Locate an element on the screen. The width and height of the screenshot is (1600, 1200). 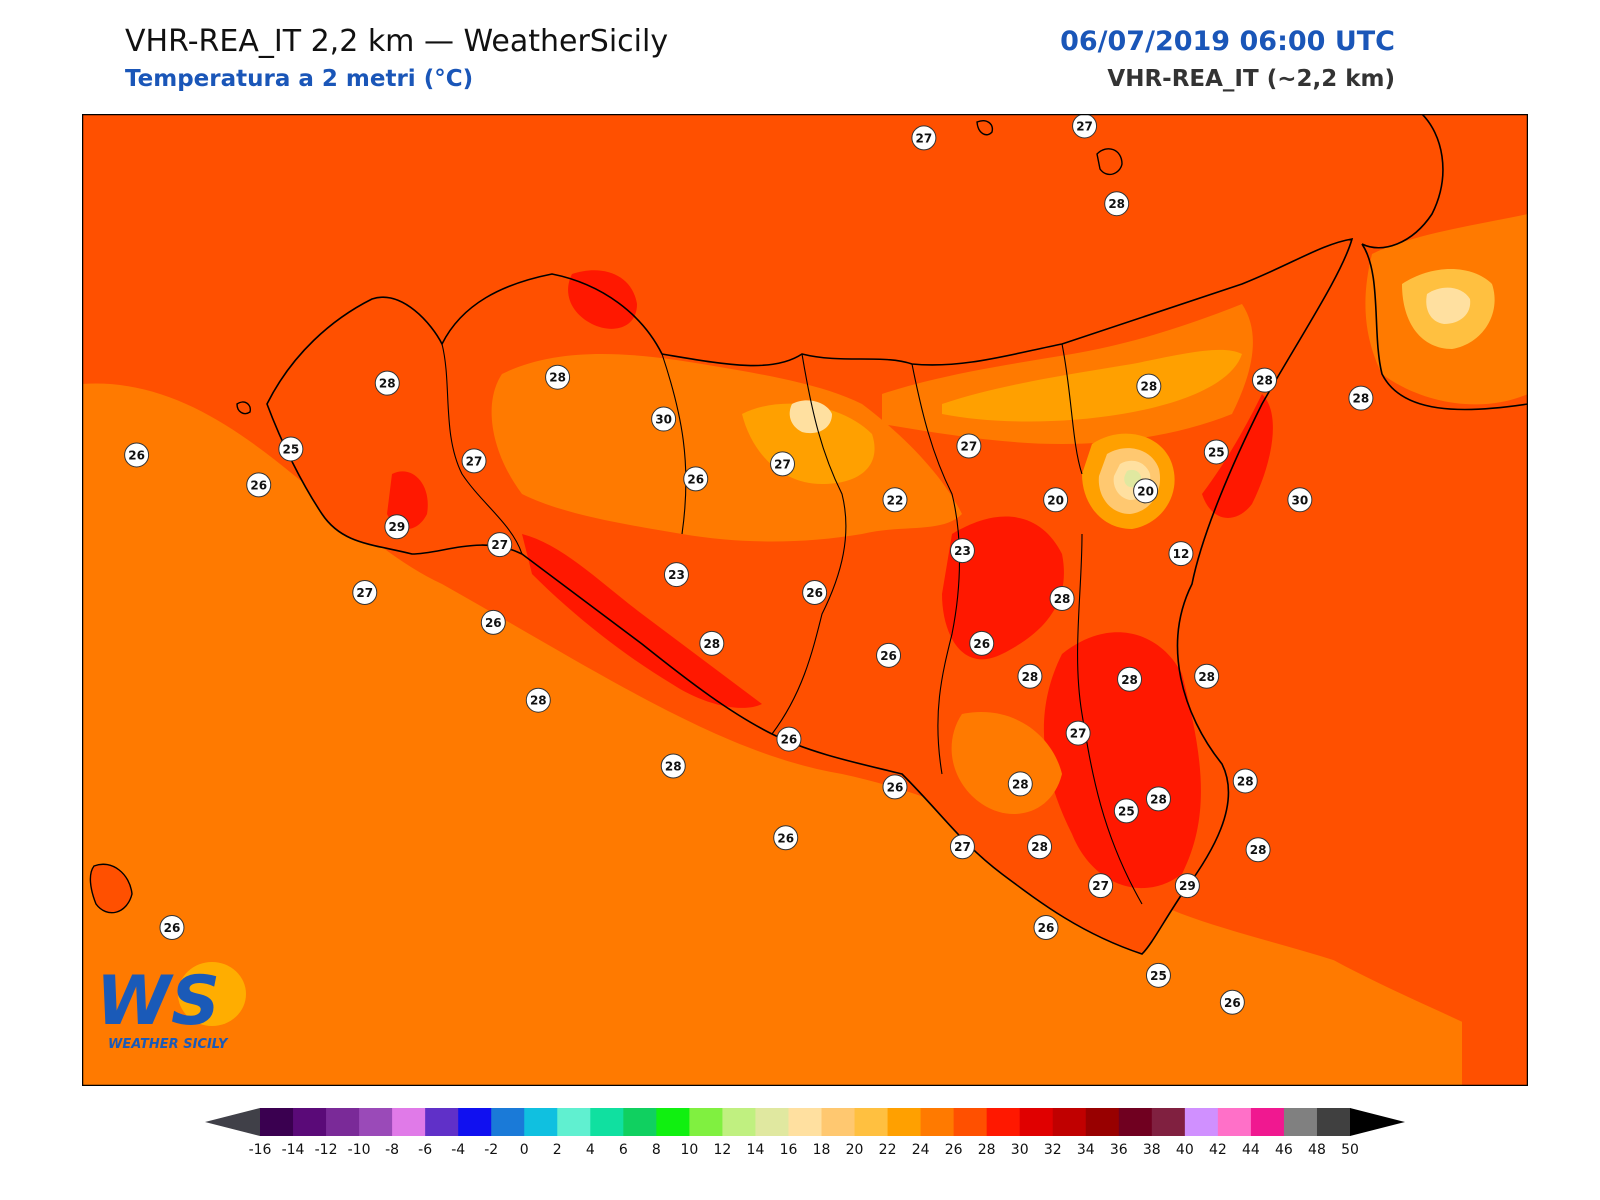
colorbar-tick-label: 16 is located at coordinates (789, 1150).